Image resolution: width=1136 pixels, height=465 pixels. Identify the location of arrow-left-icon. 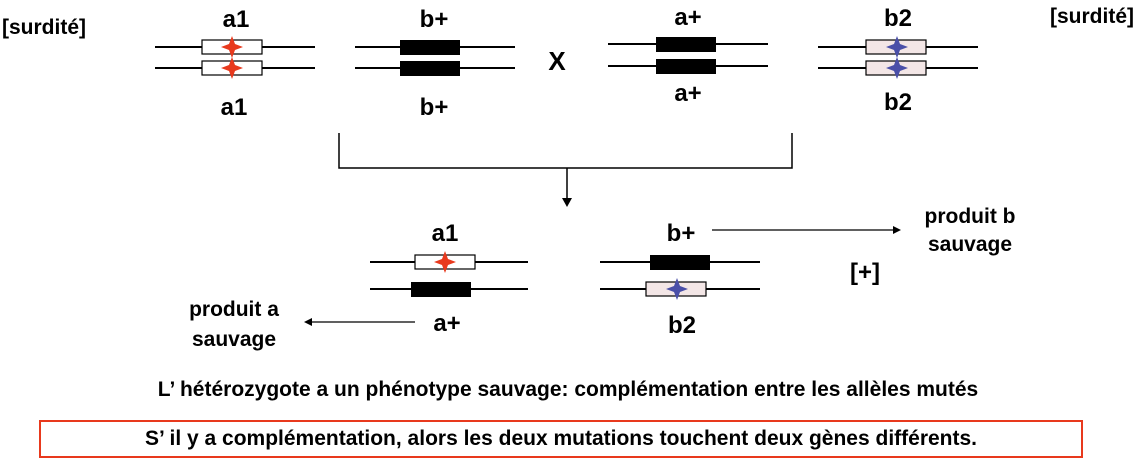
(308, 322).